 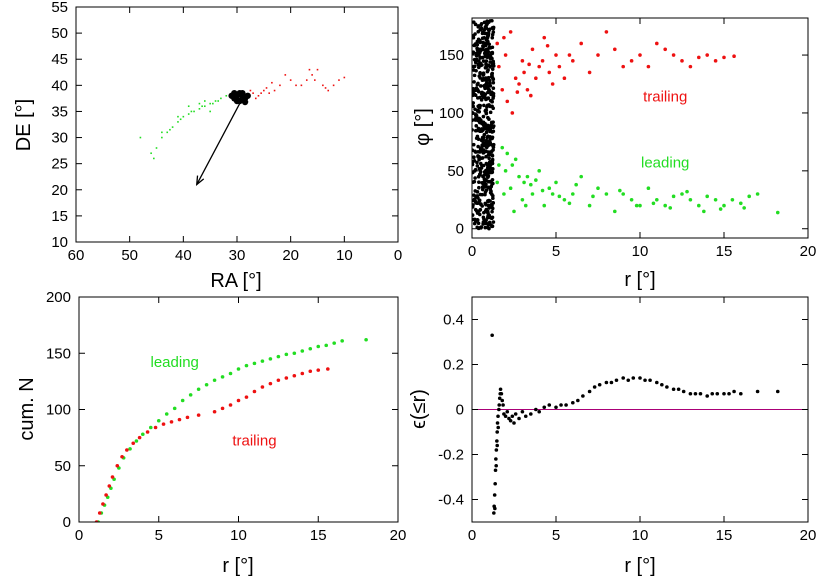 I want to click on y-tick-label: 150, so click(x=451, y=55).